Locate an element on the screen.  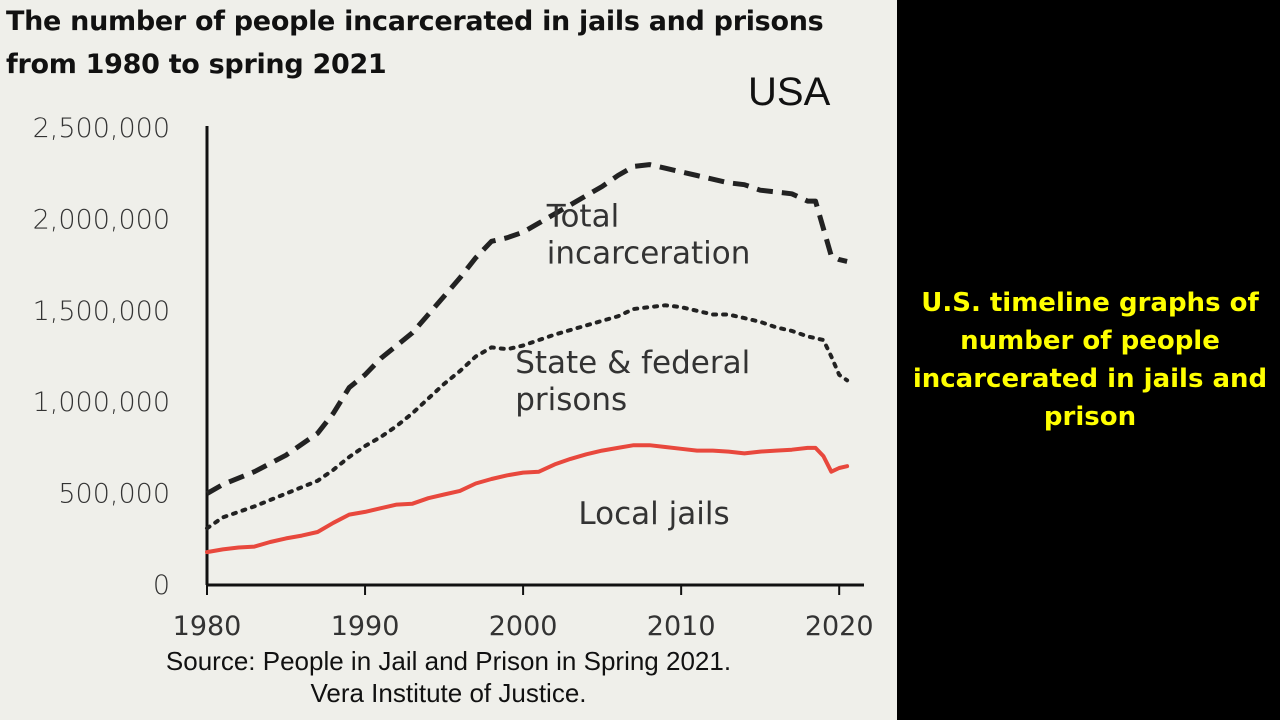
y-tick-label: 2,000,000 is located at coordinates (101, 219).